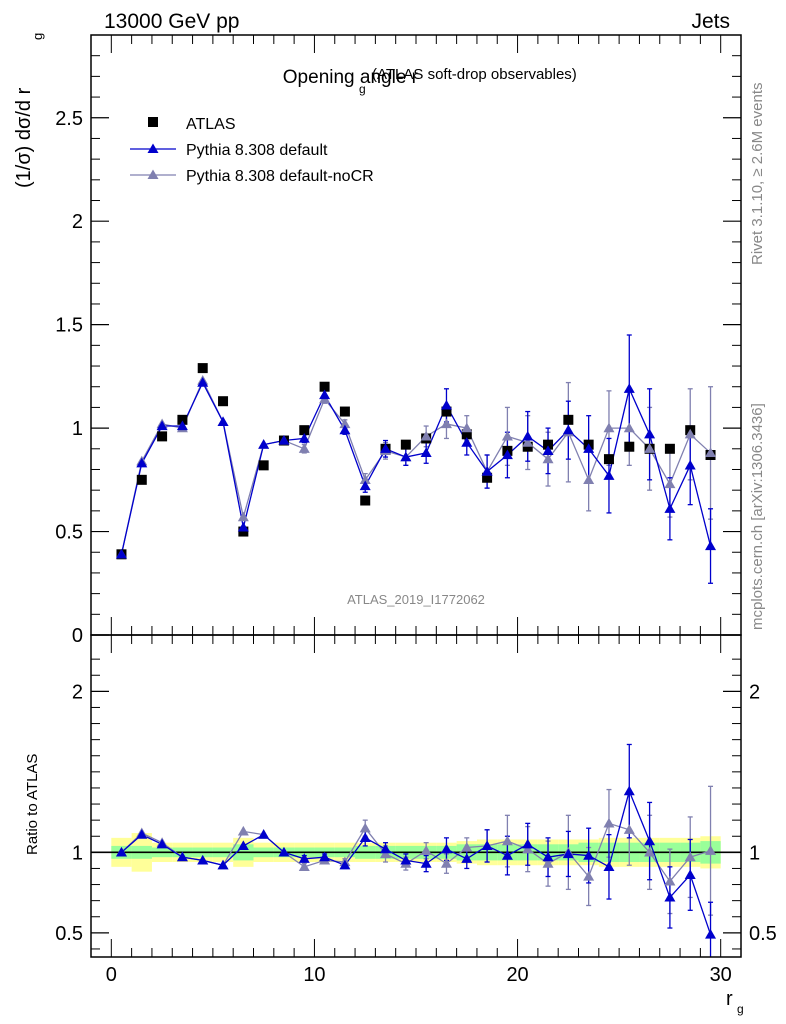 This screenshot has height=1024, width=786. I want to click on series-line-default, so click(416, 468).